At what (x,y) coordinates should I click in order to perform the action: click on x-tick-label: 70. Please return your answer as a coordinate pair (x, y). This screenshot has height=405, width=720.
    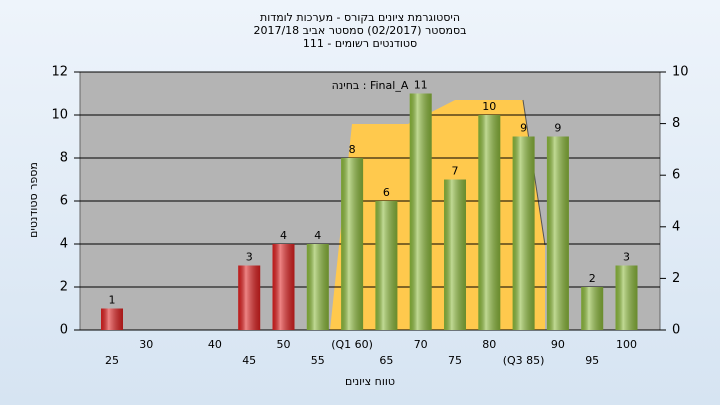
    Looking at the image, I should click on (421, 344).